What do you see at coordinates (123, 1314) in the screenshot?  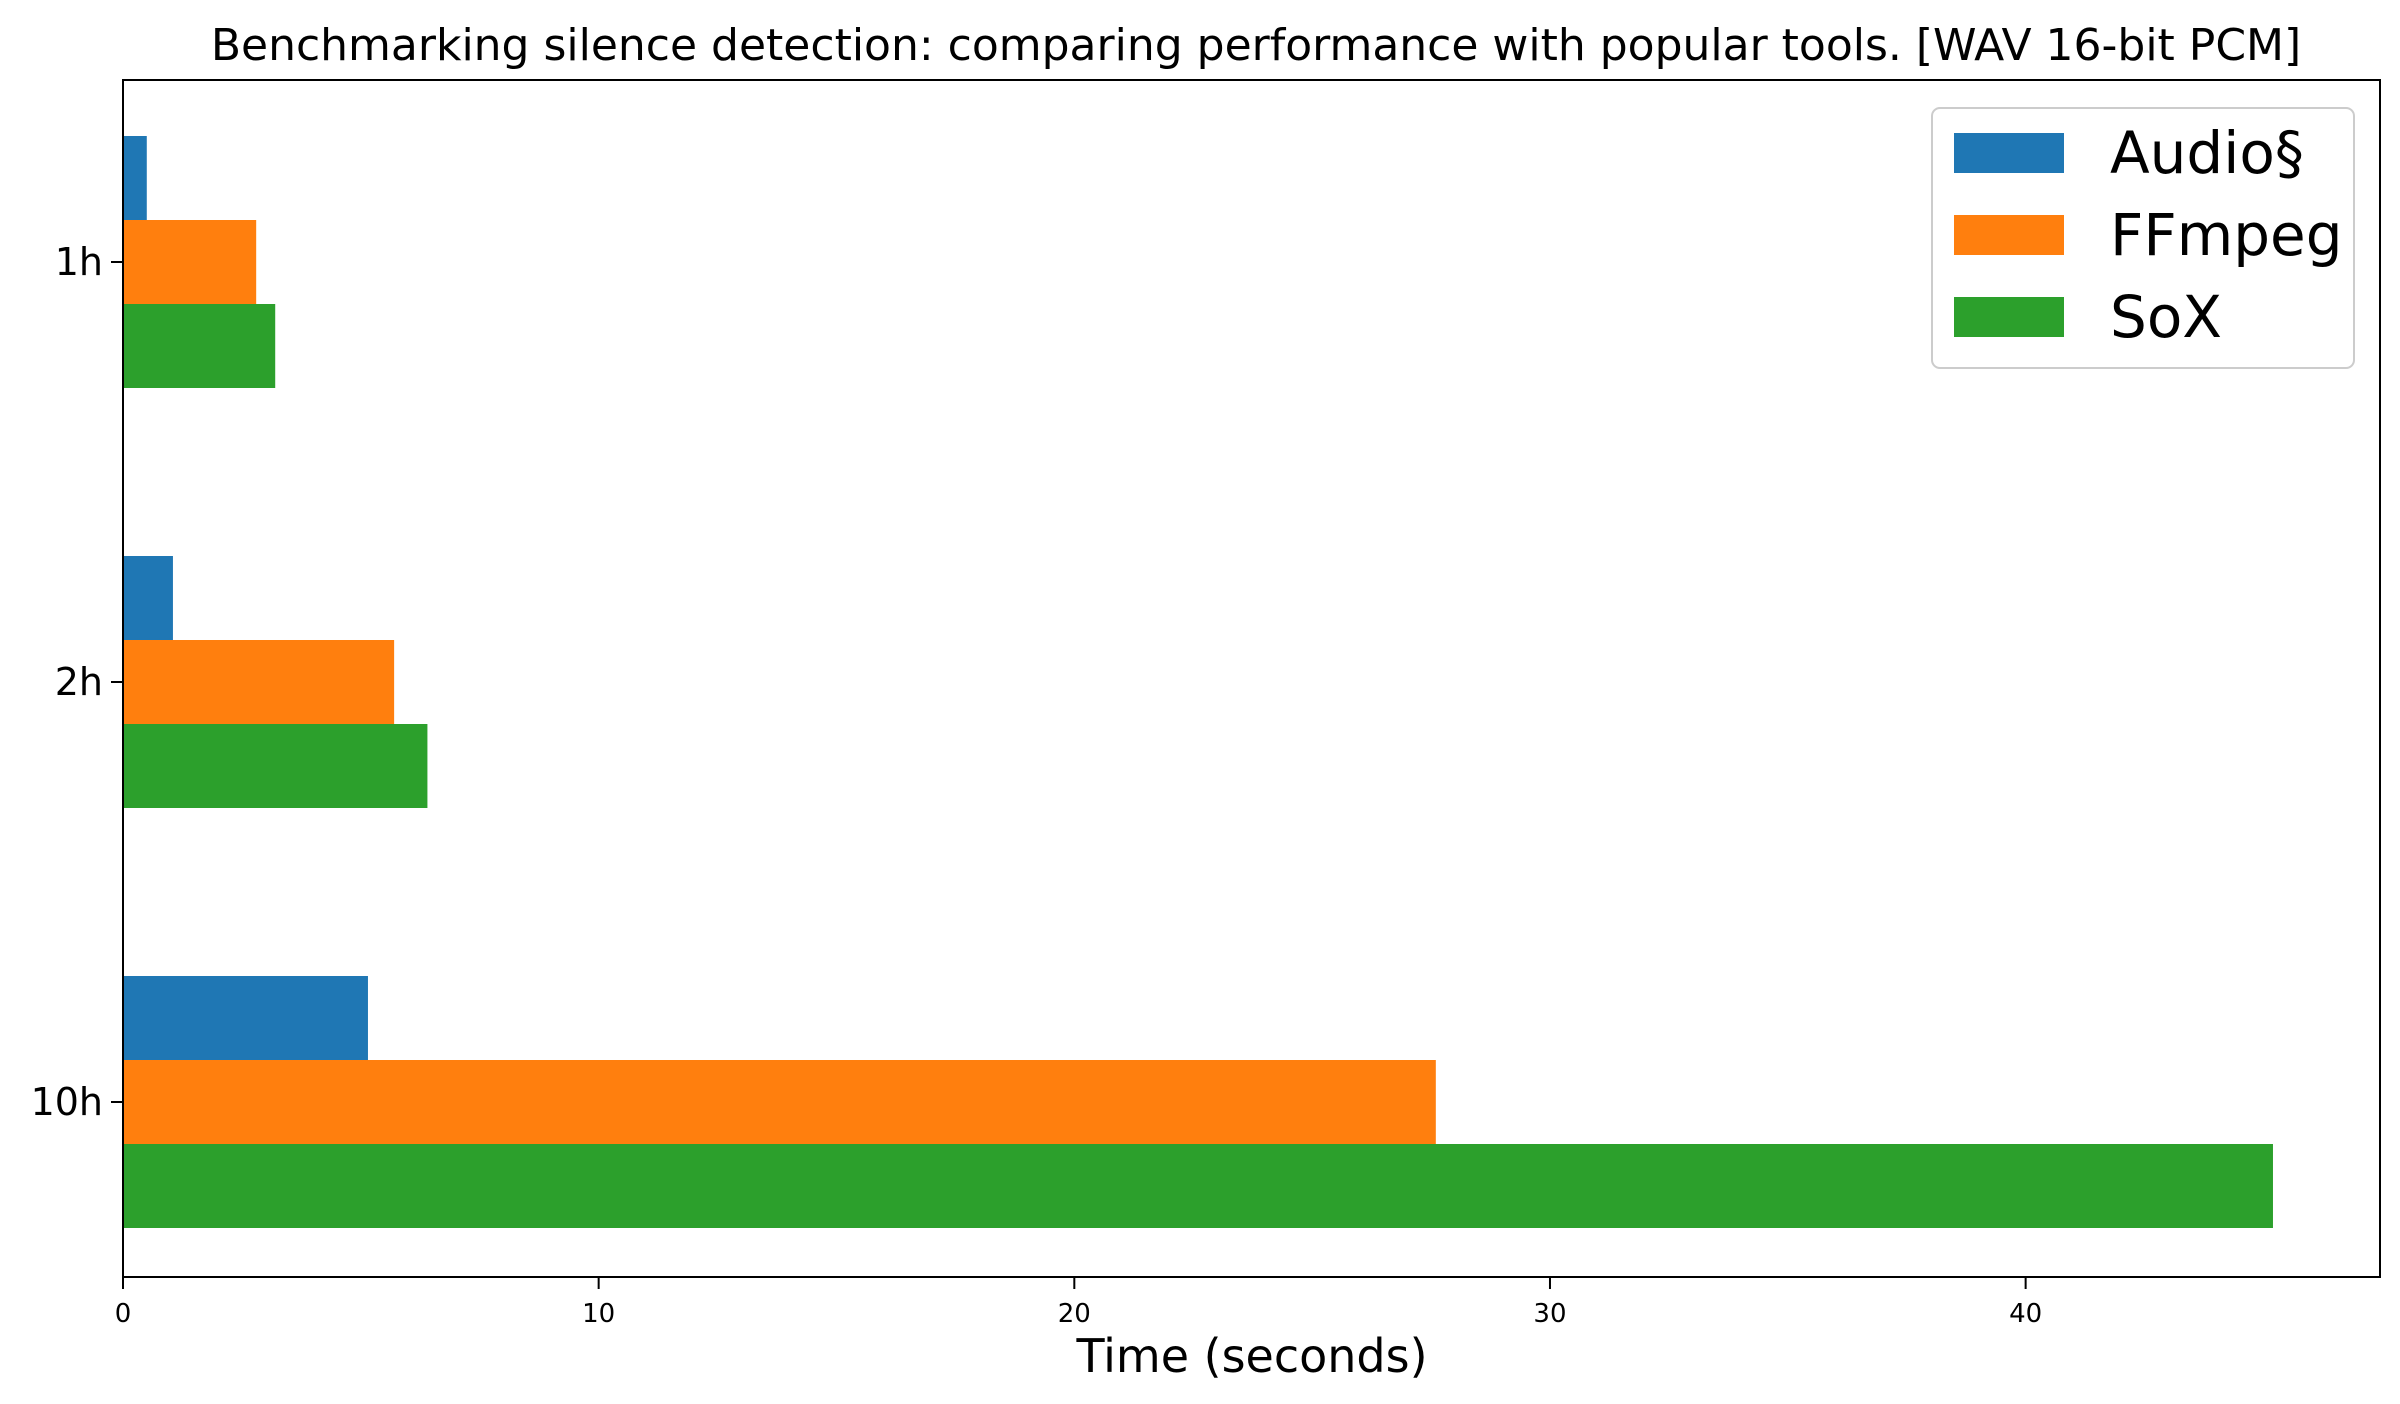 I see `x-tick-label: 0` at bounding box center [123, 1314].